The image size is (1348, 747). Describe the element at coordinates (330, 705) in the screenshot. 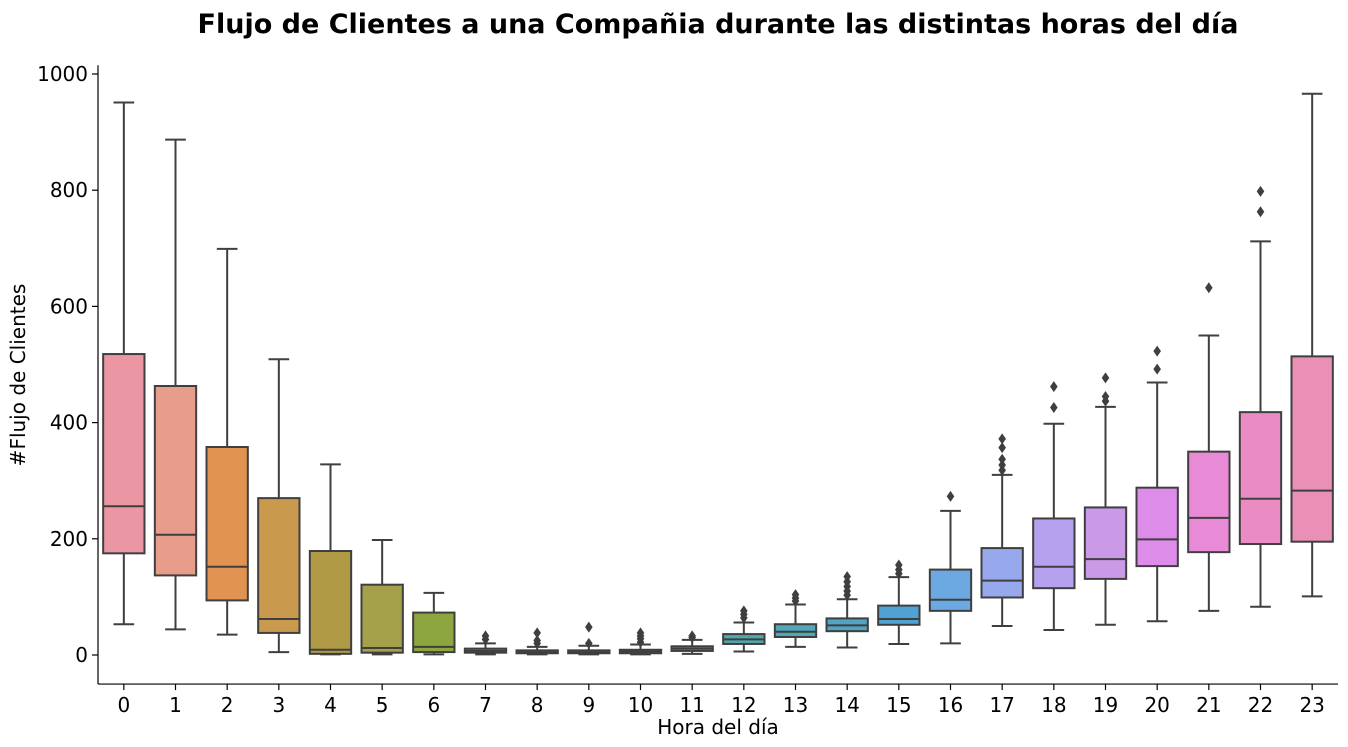

I see `x-tick-label: 4` at that location.